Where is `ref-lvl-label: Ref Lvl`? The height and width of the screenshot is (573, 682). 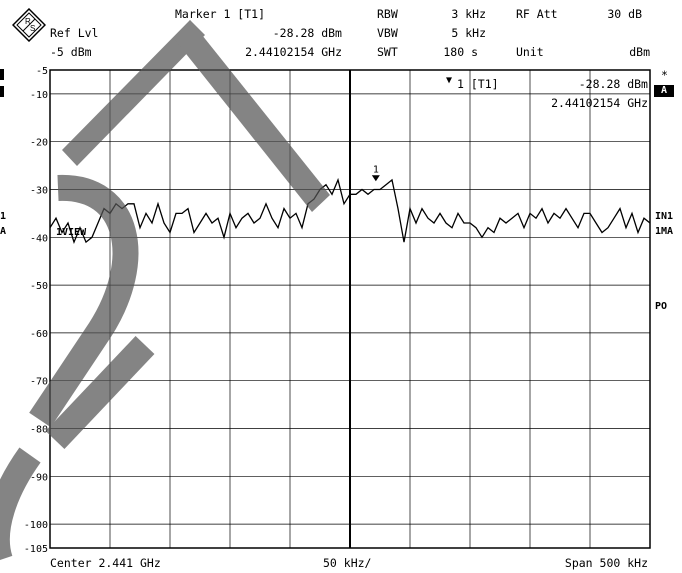
ref-lvl-label: Ref Lvl is located at coordinates (74, 33).